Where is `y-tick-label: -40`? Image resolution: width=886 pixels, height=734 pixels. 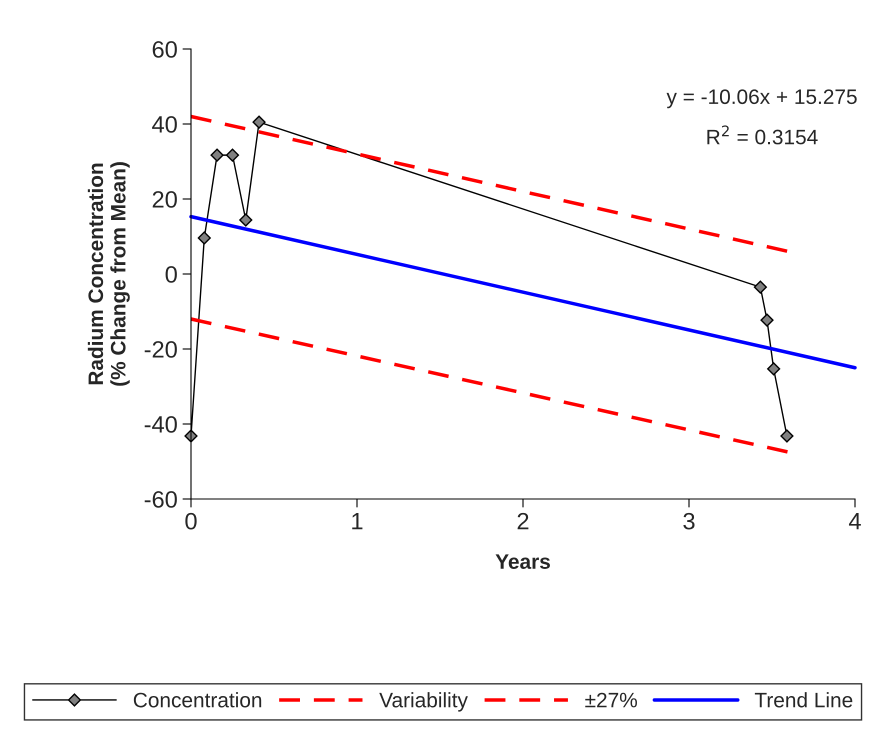
y-tick-label: -40 is located at coordinates (160, 424).